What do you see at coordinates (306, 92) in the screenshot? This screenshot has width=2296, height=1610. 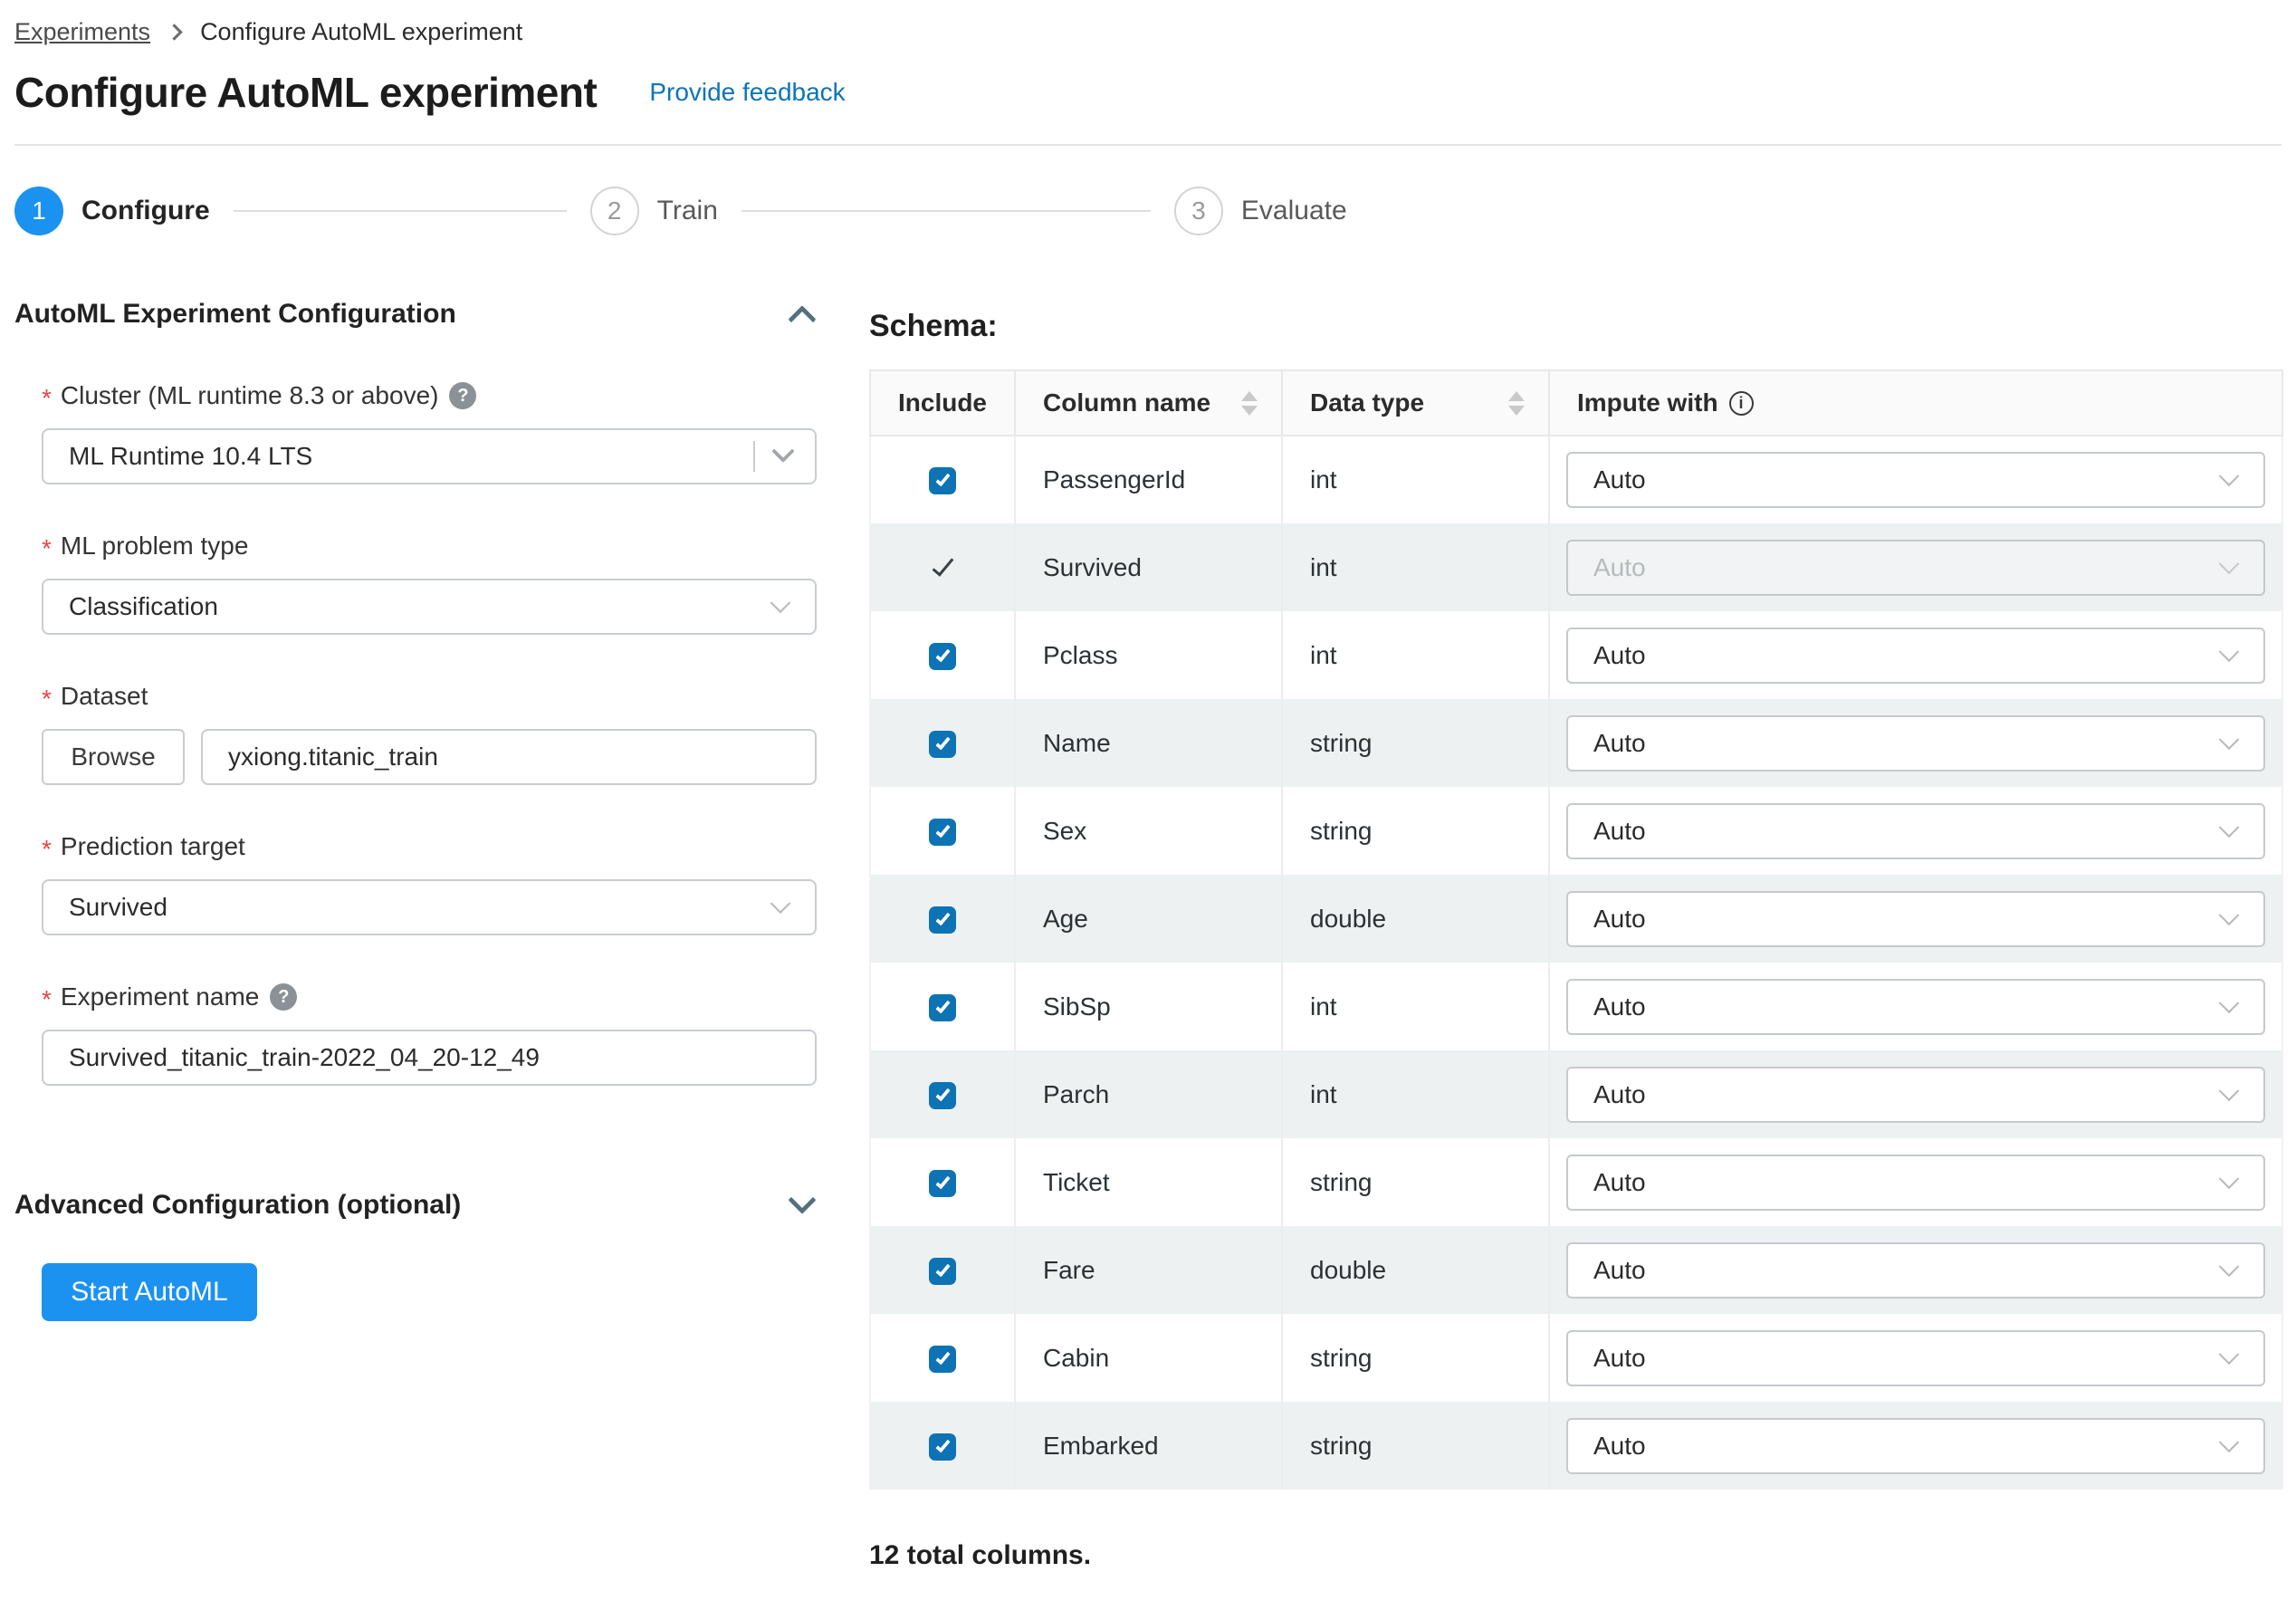 I see `page-title: Configure AutoML experiment` at bounding box center [306, 92].